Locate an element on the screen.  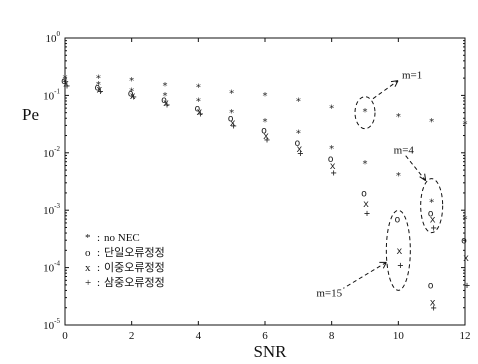
legend-colon-3: : is located at coordinates (98, 283).